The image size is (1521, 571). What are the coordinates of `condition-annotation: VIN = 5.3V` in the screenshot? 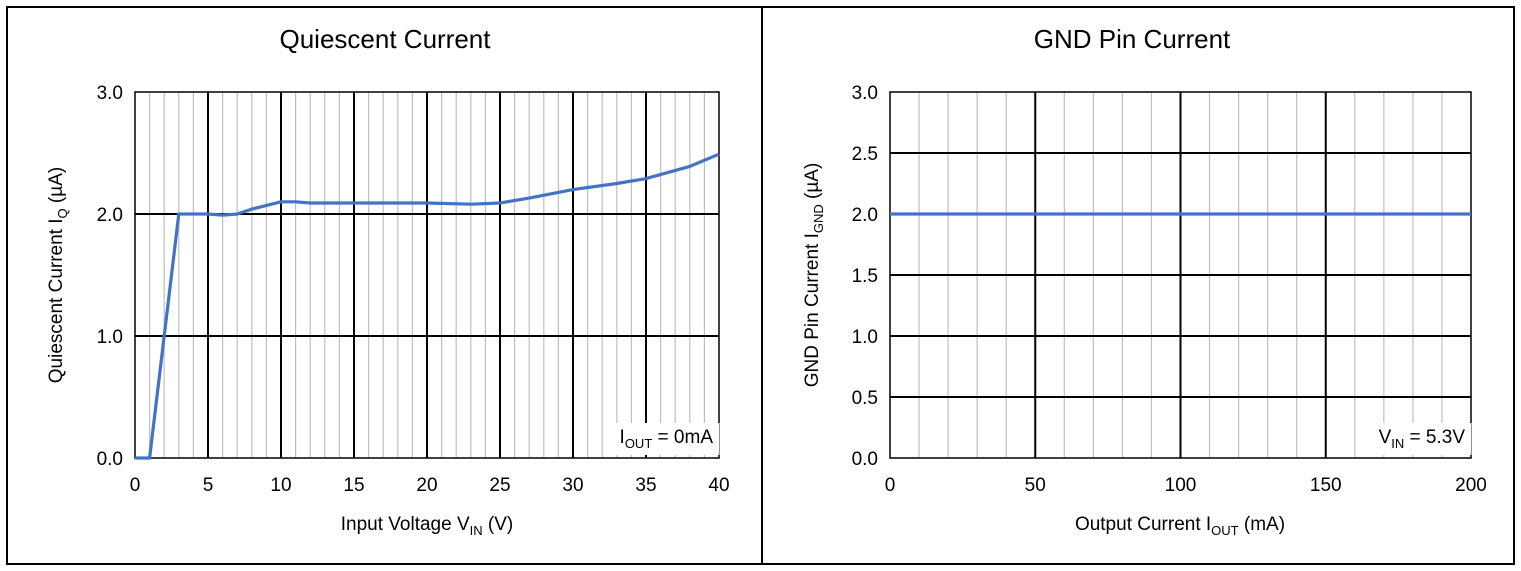 It's located at (1422, 439).